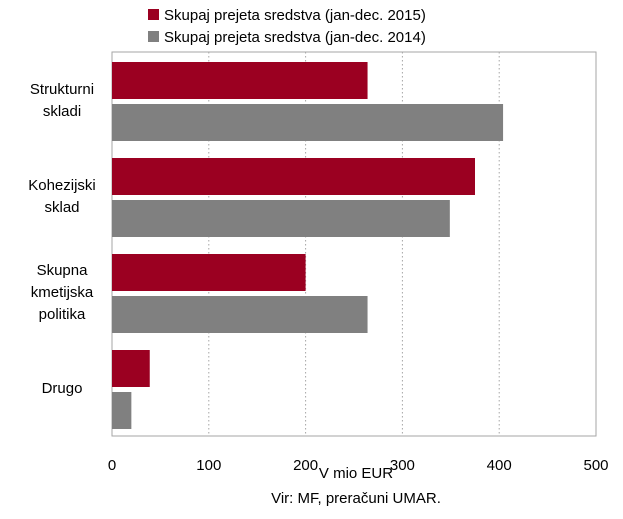 The image size is (623, 519). What do you see at coordinates (305, 465) in the screenshot?
I see `x-tick-label: 200` at bounding box center [305, 465].